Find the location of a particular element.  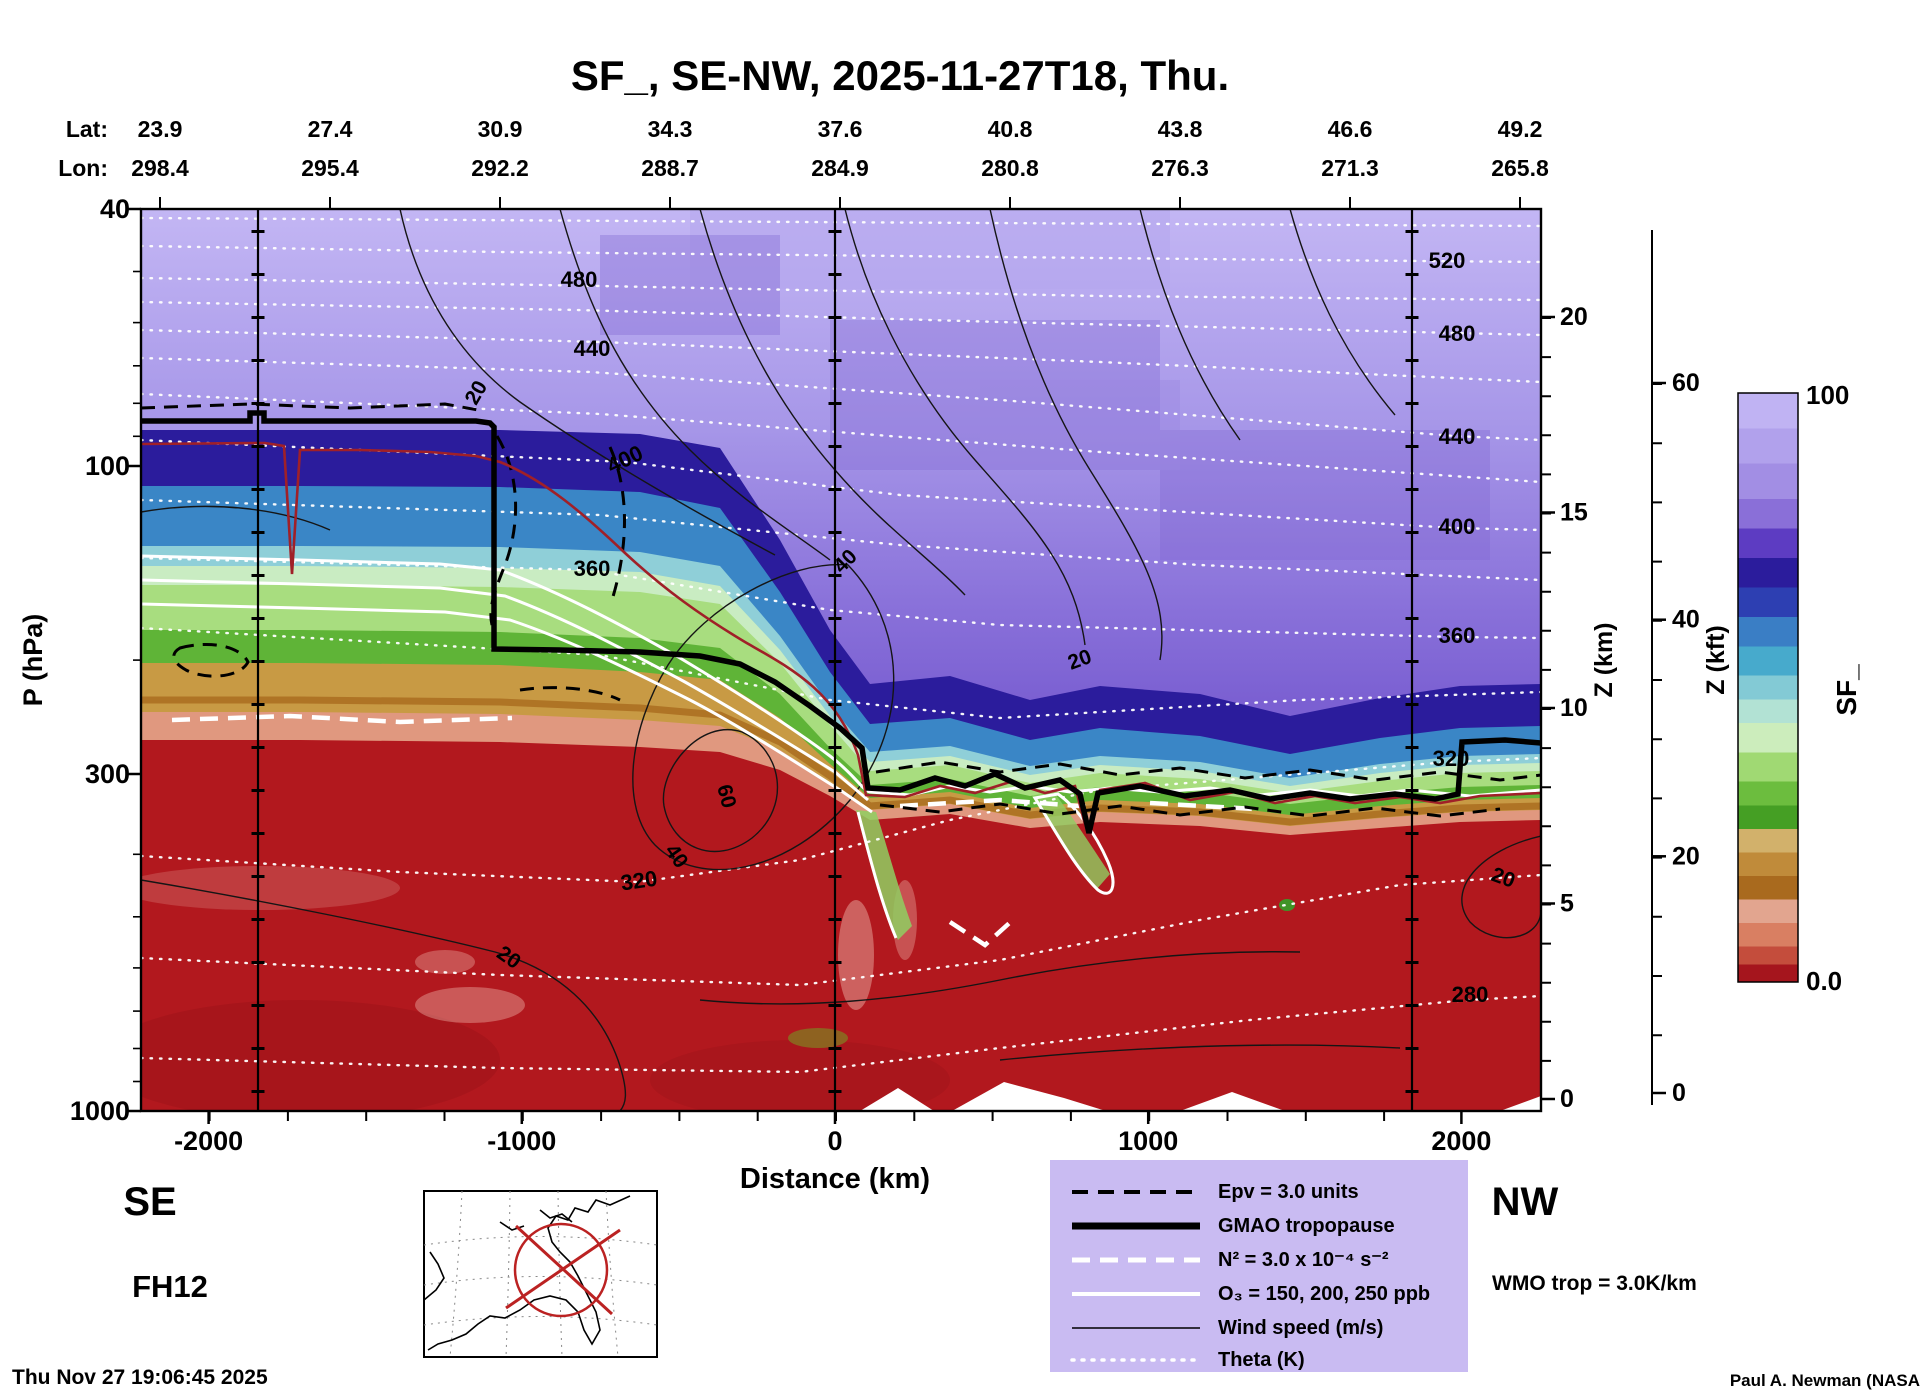

lat-value: 40.8 is located at coordinates (1010, 129).